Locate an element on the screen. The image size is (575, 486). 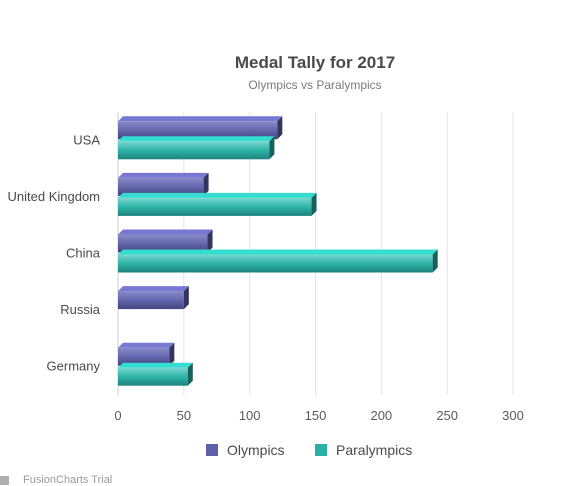
category-label: Russia is located at coordinates (80, 309).